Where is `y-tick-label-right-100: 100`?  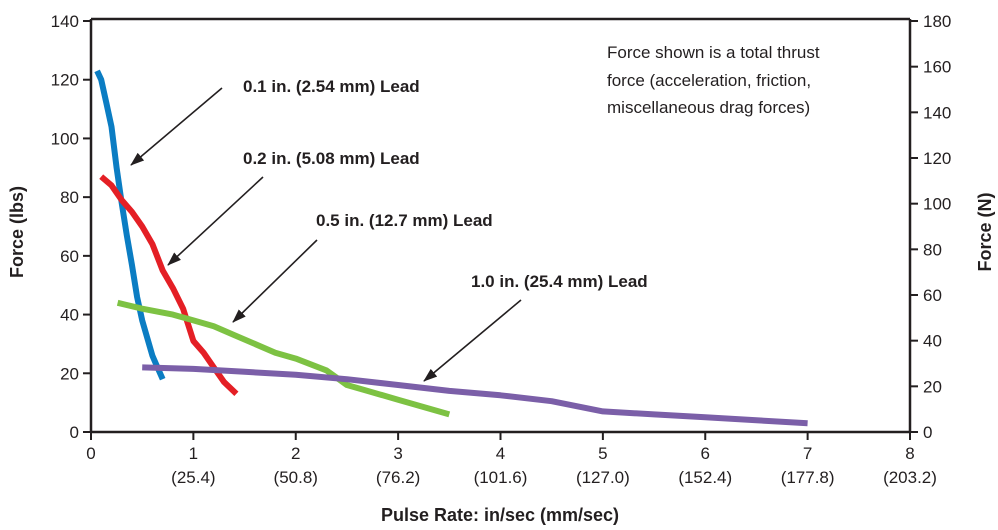
y-tick-label-right-100: 100 is located at coordinates (937, 204).